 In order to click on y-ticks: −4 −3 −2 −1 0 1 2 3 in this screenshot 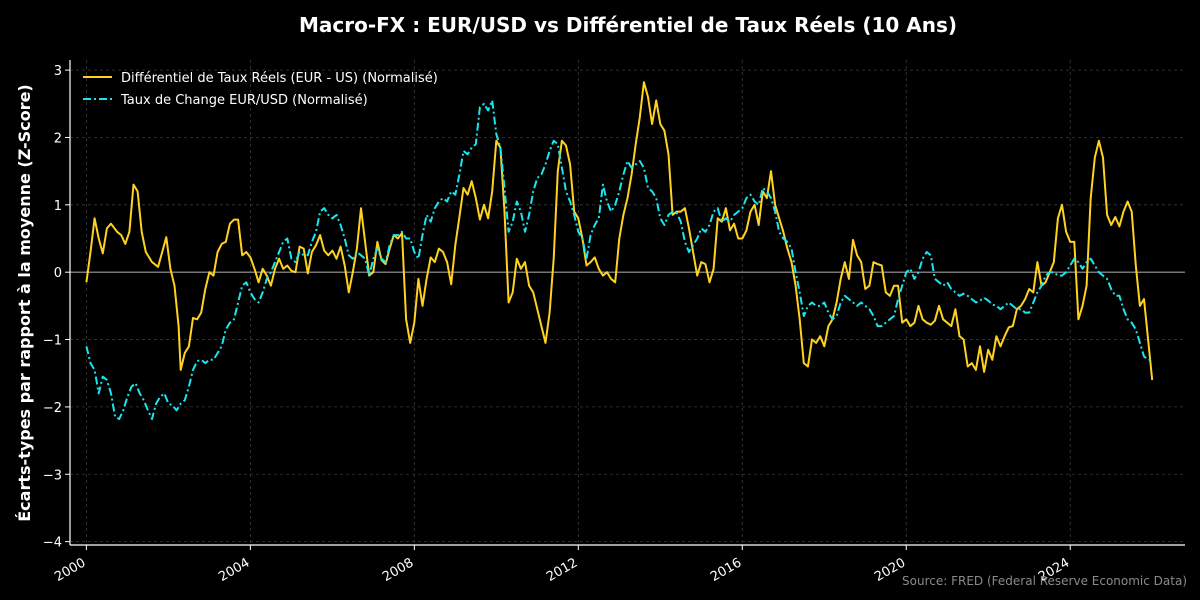, I will do `click(56, 307)`.